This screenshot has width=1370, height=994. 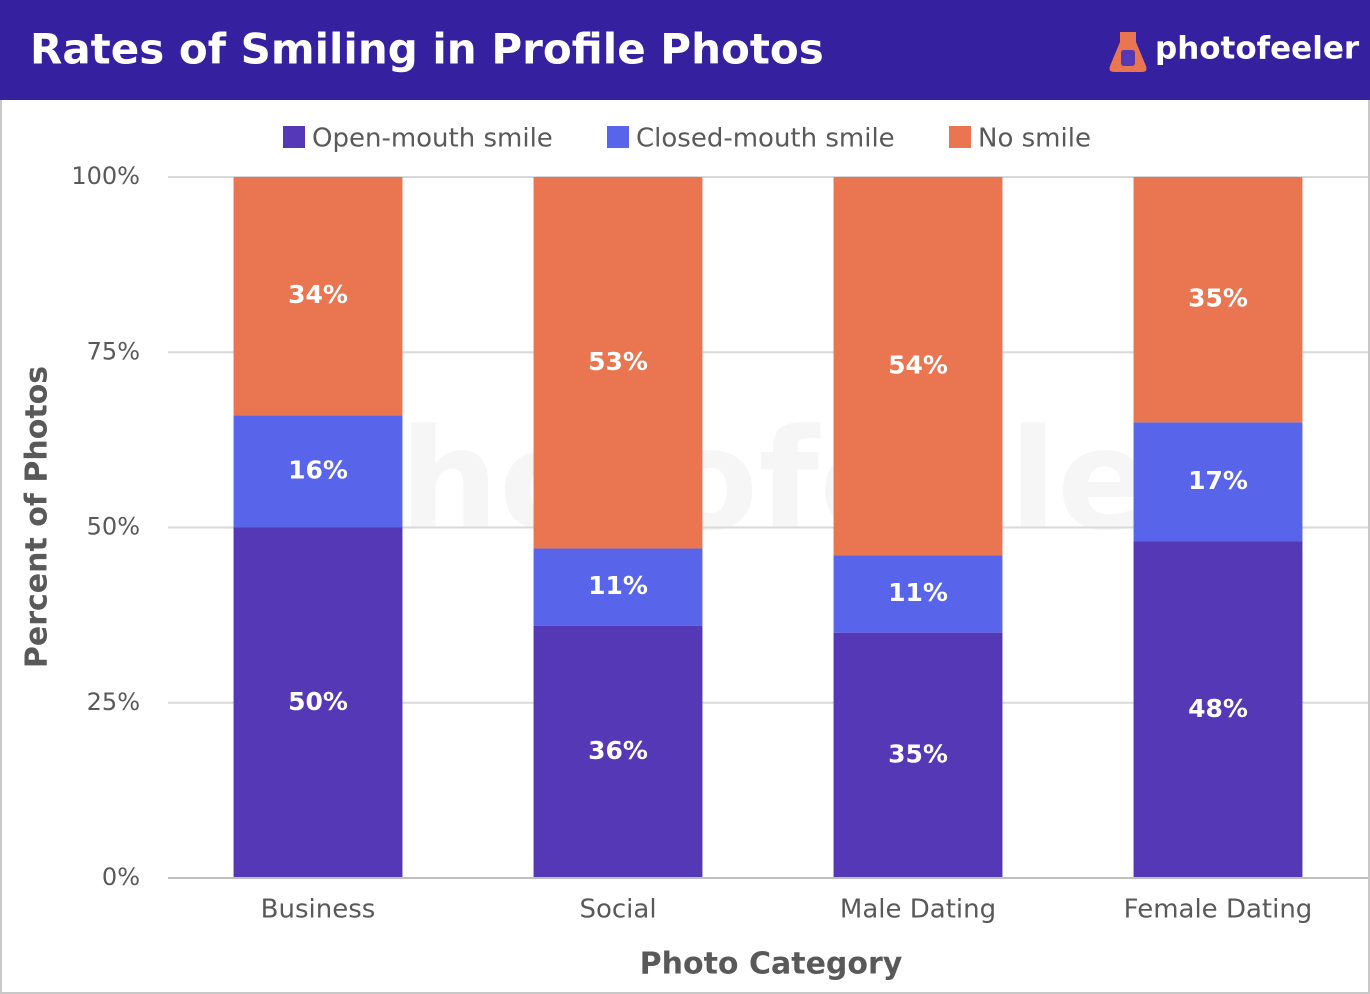 I want to click on x-tick-label: Male Dating, so click(x=918, y=910).